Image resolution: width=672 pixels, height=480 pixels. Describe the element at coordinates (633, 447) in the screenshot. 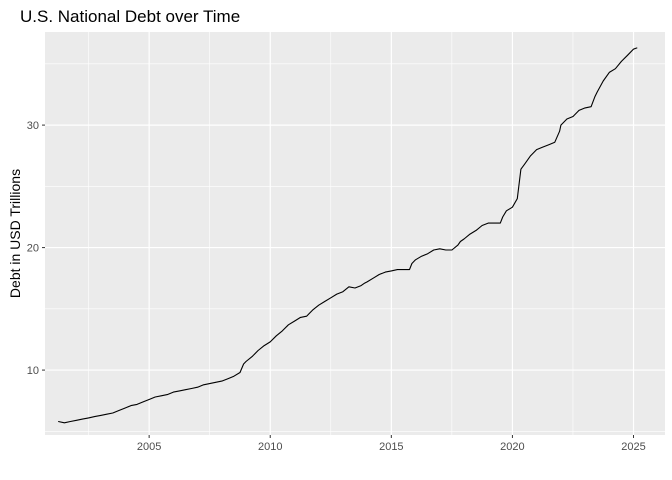

I see `x-tick-label: 2025` at that location.